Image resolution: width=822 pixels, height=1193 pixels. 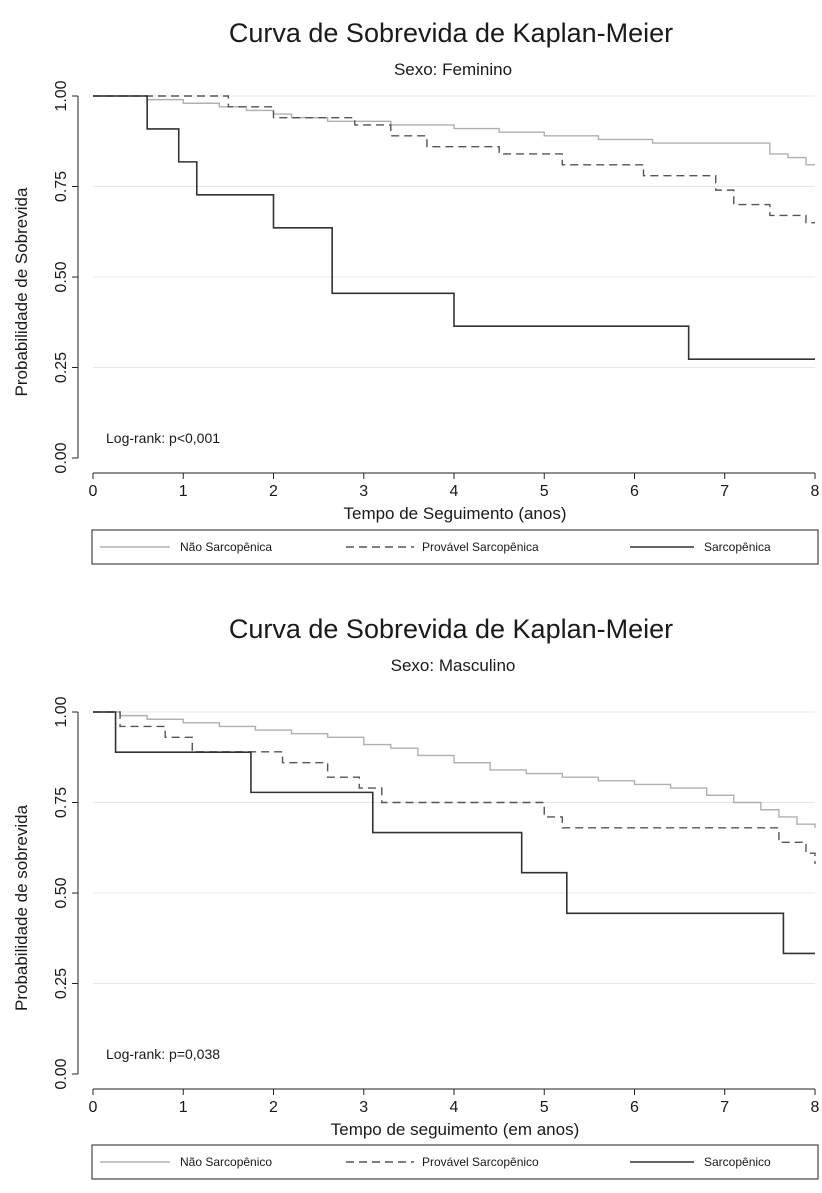 What do you see at coordinates (453, 69) in the screenshot?
I see `chart-subtitle: Sexo: Feminino` at bounding box center [453, 69].